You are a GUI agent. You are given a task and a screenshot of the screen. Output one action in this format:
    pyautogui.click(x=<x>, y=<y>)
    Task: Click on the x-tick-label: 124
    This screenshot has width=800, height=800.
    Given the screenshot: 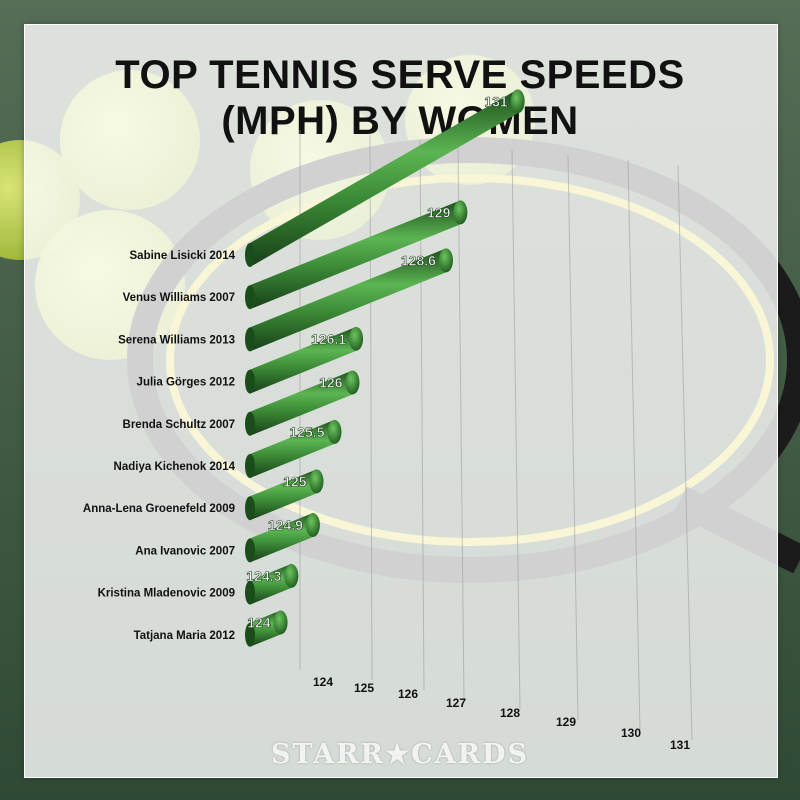 What is the action you would take?
    pyautogui.click(x=323, y=682)
    